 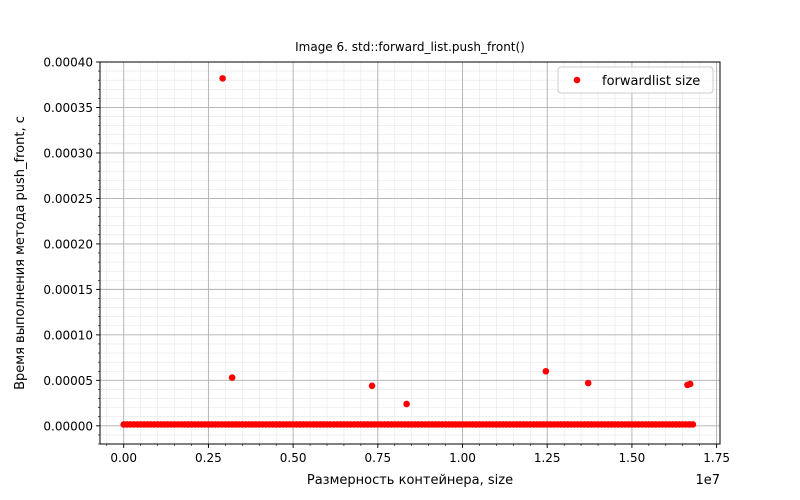 I want to click on legend: forwardlist size, so click(x=635, y=80).